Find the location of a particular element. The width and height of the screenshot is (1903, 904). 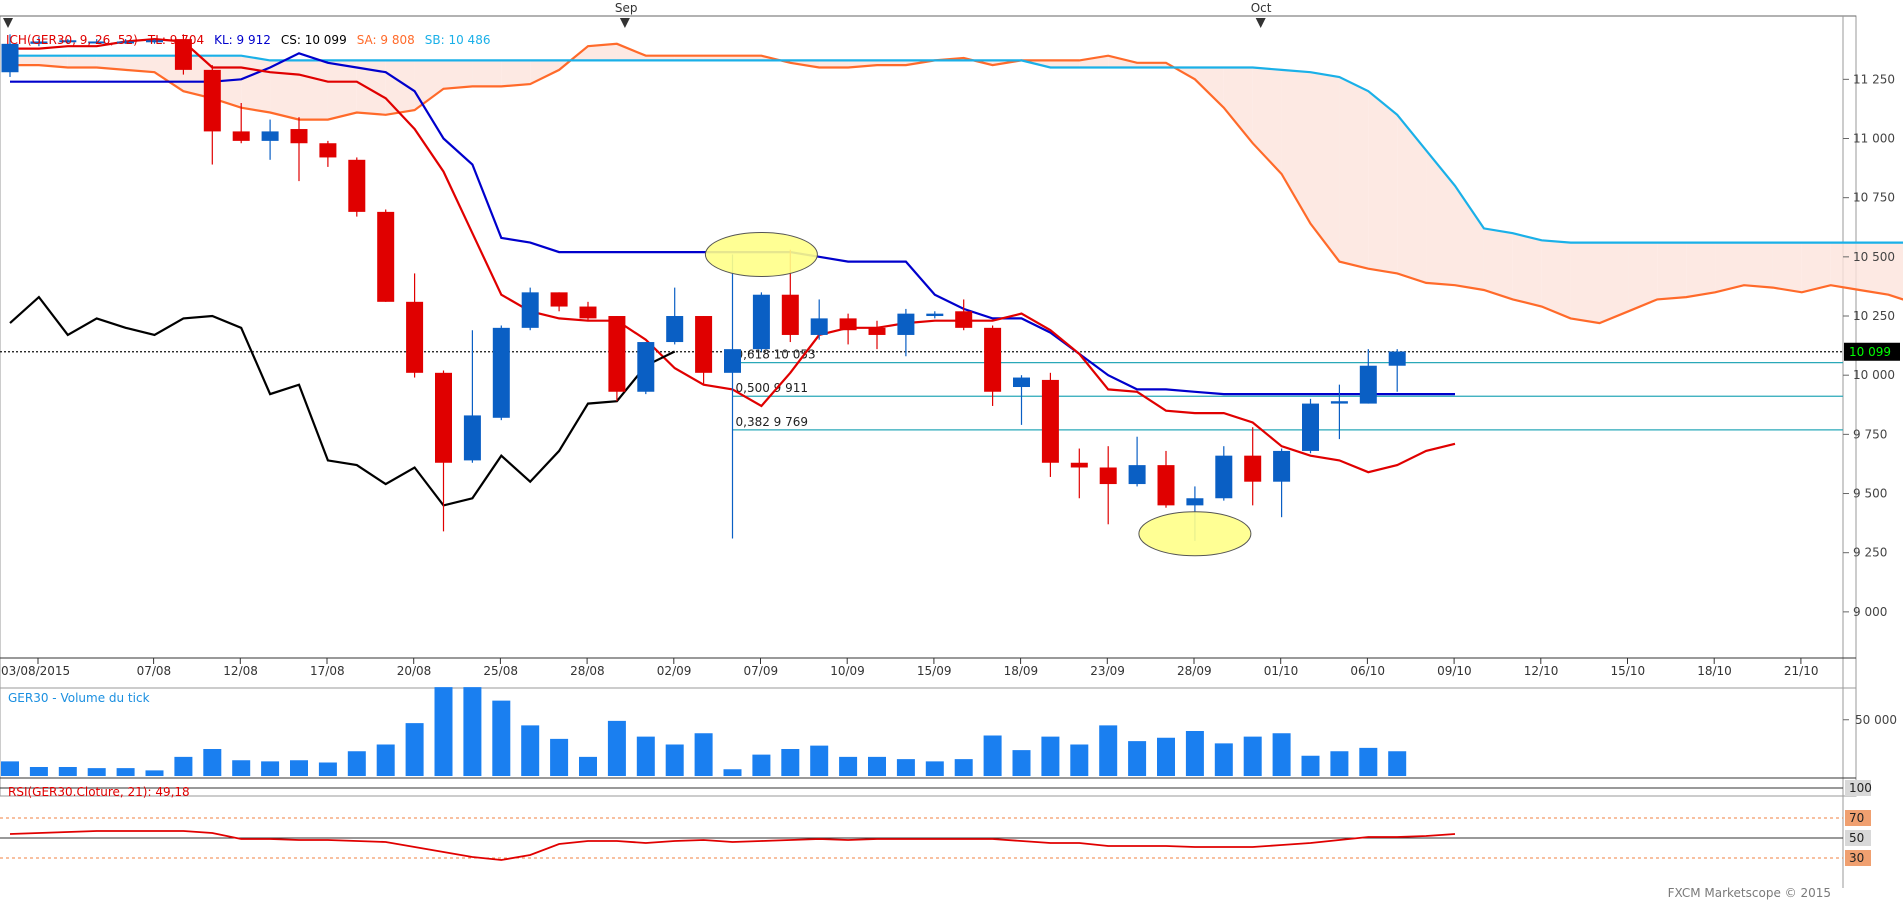

legend-entry: SB: 10 486 is located at coordinates (458, 40).